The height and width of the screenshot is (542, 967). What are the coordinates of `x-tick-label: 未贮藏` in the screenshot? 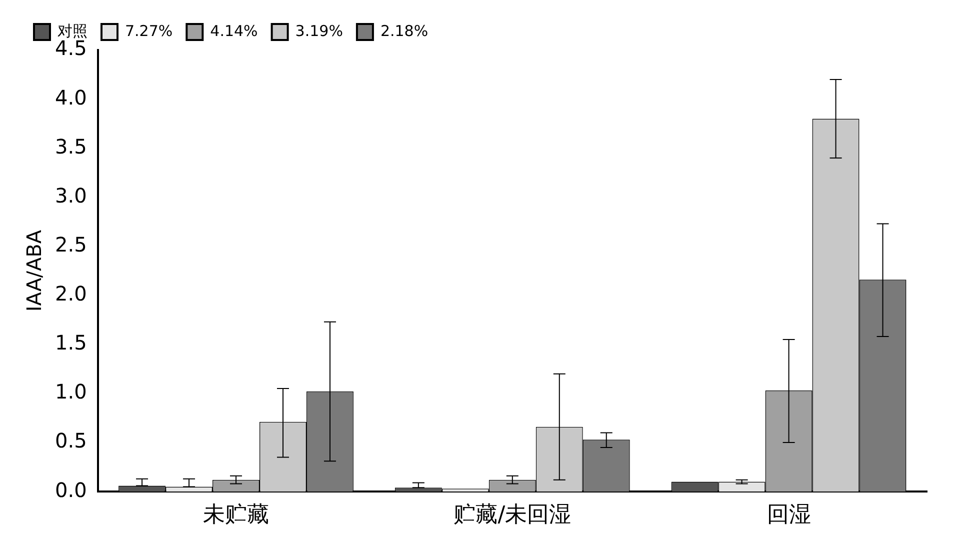 It's located at (236, 515).